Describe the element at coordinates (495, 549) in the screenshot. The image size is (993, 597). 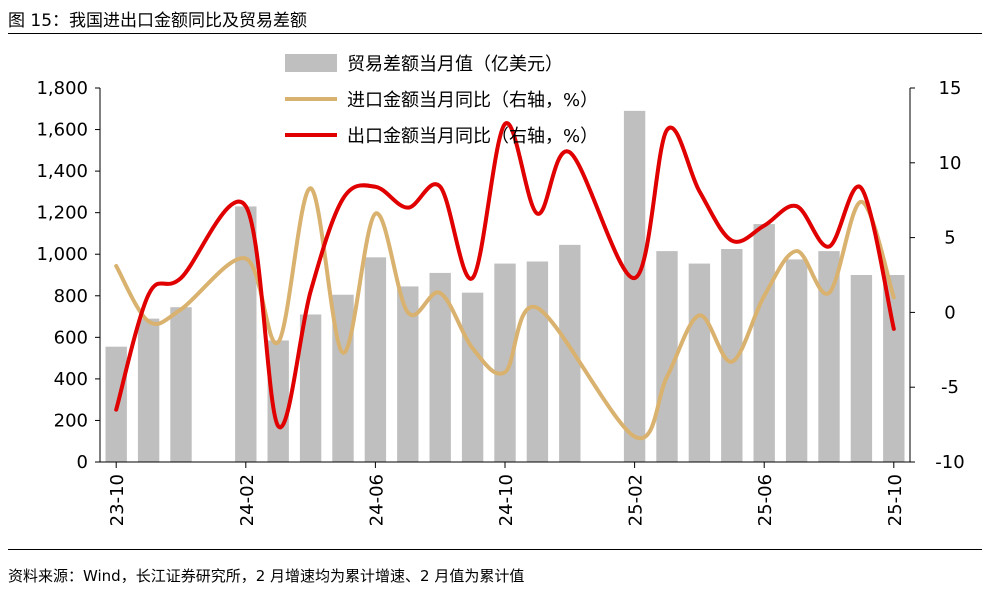
I see `bottom-rule` at that location.